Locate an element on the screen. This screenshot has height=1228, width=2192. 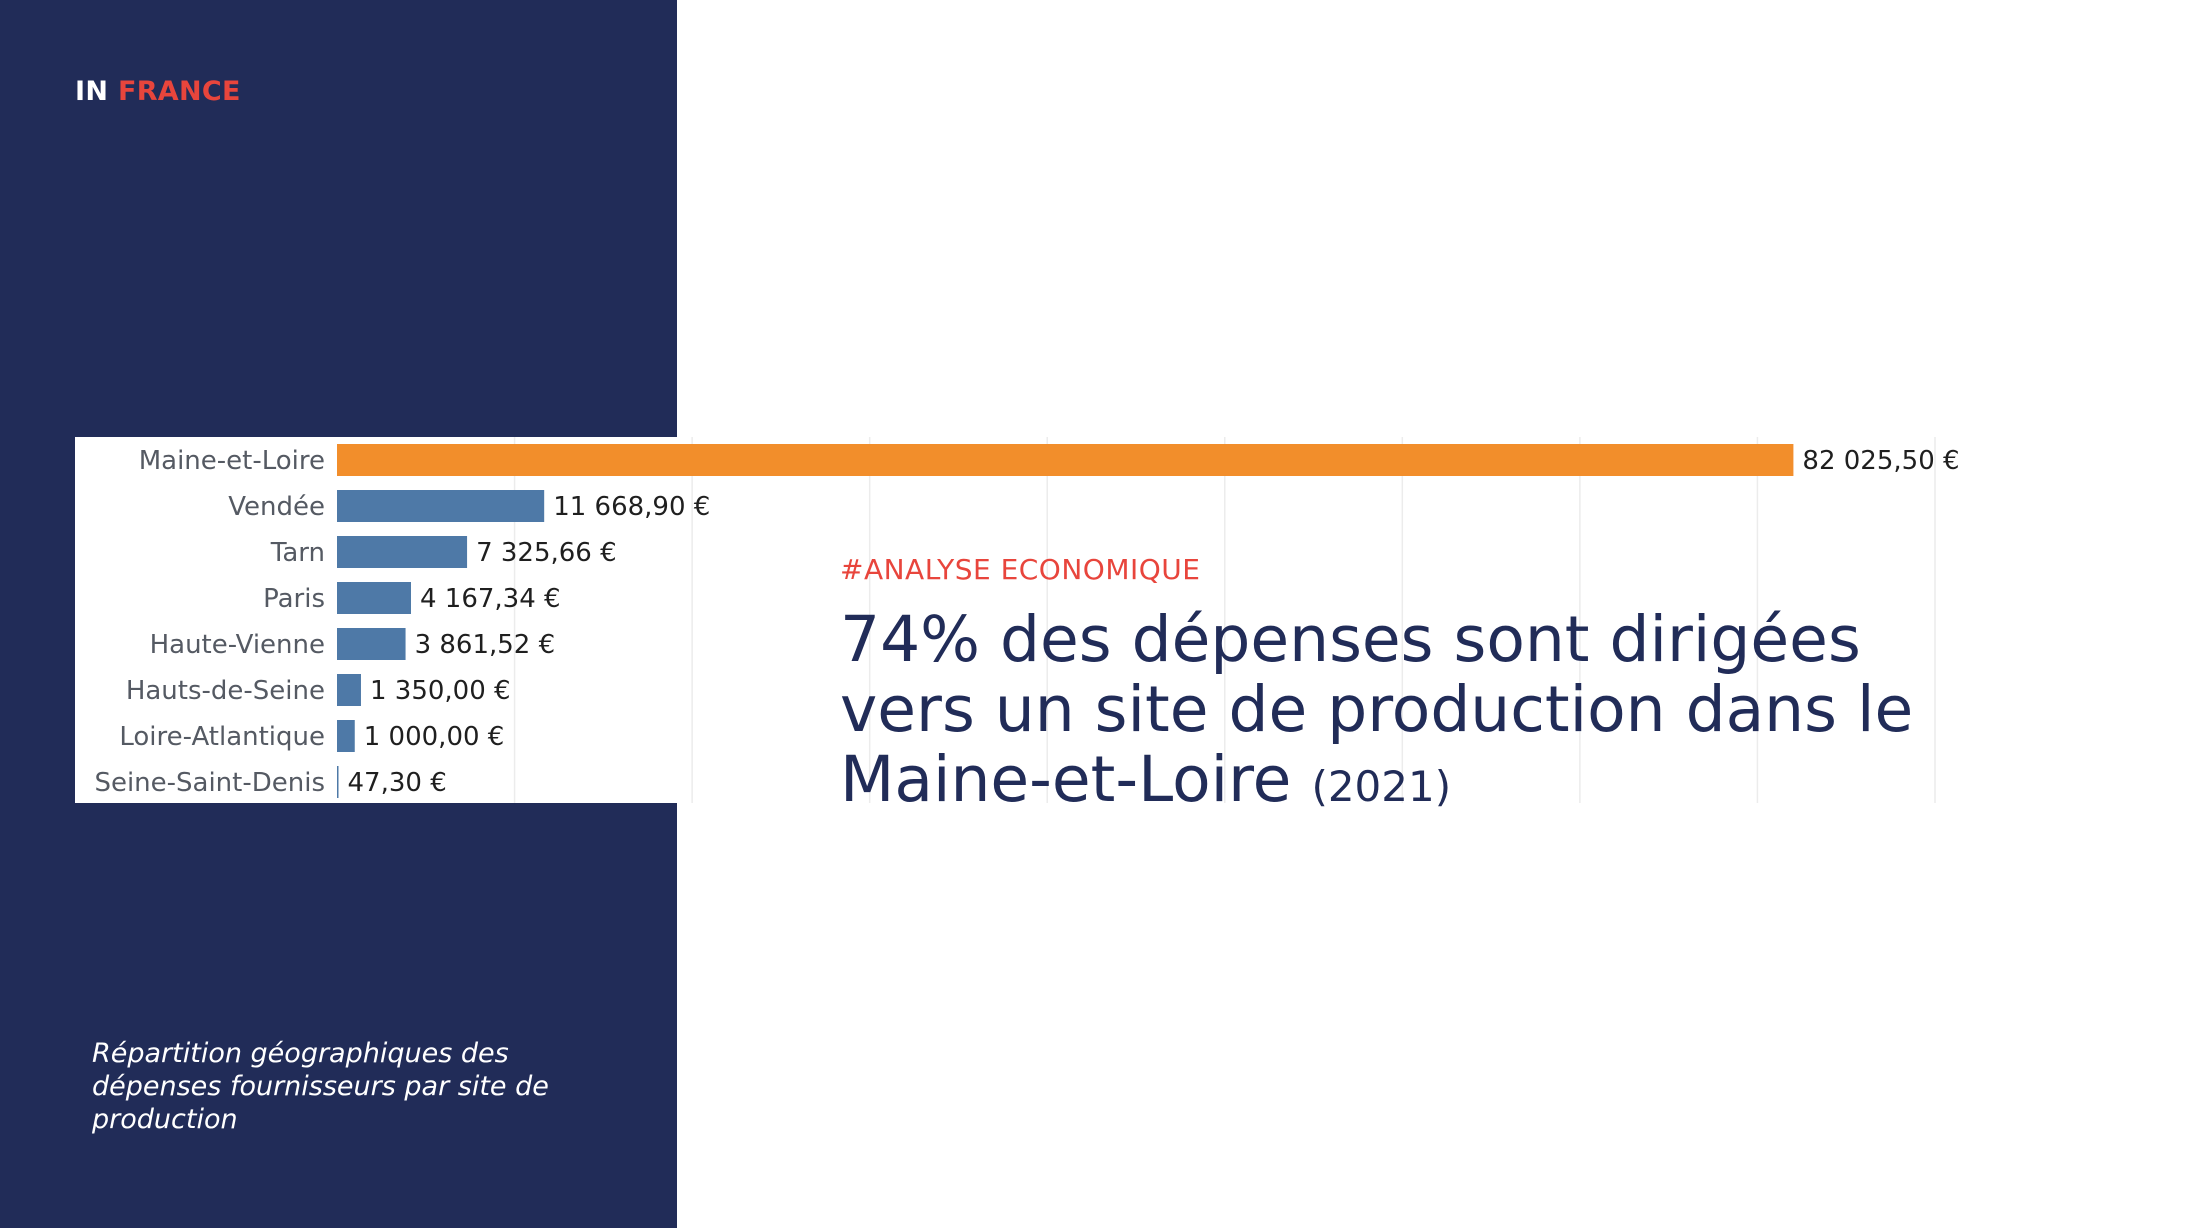
value-label: 7 325,66 € is located at coordinates (546, 553).